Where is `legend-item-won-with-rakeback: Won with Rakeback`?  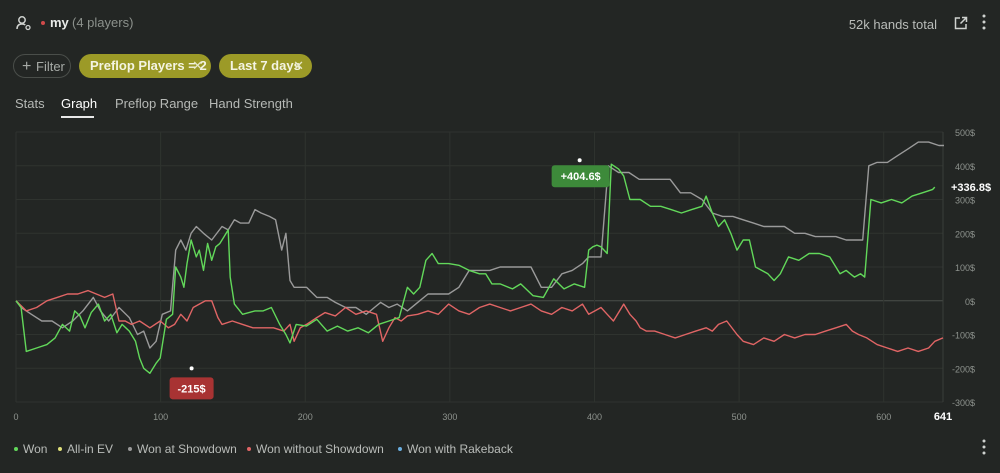 legend-item-won-with-rakeback: Won with Rakeback is located at coordinates (455, 449).